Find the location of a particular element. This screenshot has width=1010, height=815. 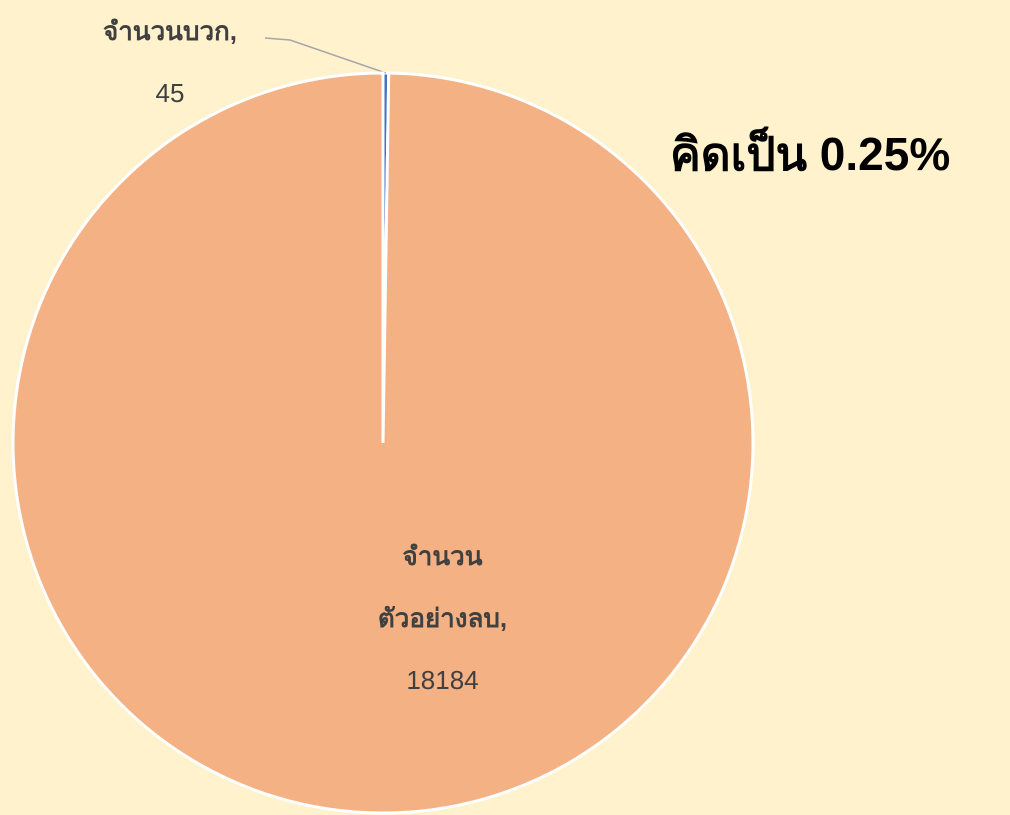

leader-line is located at coordinates (325, 55).